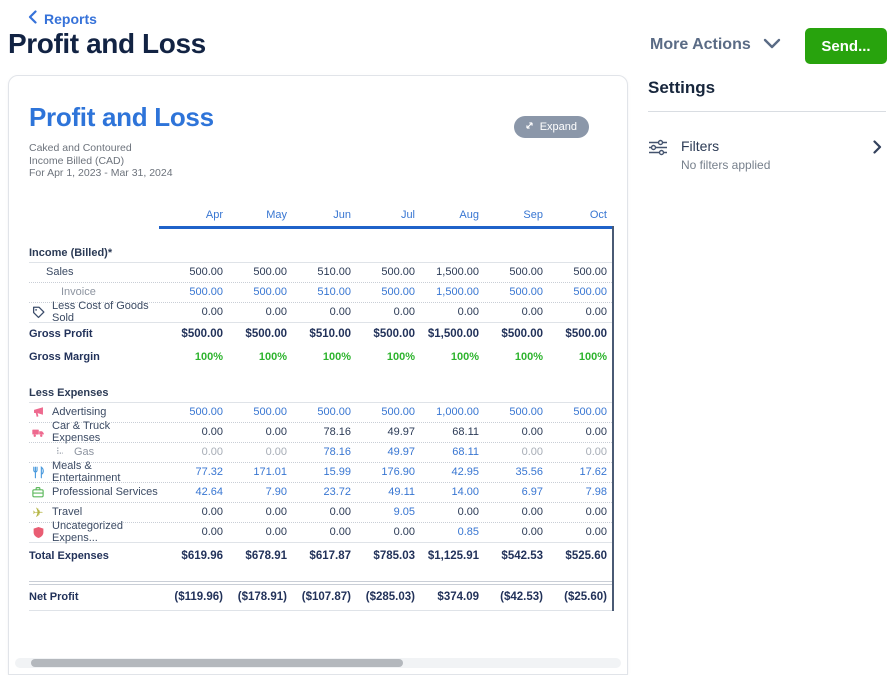 Image resolution: width=894 pixels, height=675 pixels. Describe the element at coordinates (69, 555) in the screenshot. I see `row-label: Total Expenses` at that location.